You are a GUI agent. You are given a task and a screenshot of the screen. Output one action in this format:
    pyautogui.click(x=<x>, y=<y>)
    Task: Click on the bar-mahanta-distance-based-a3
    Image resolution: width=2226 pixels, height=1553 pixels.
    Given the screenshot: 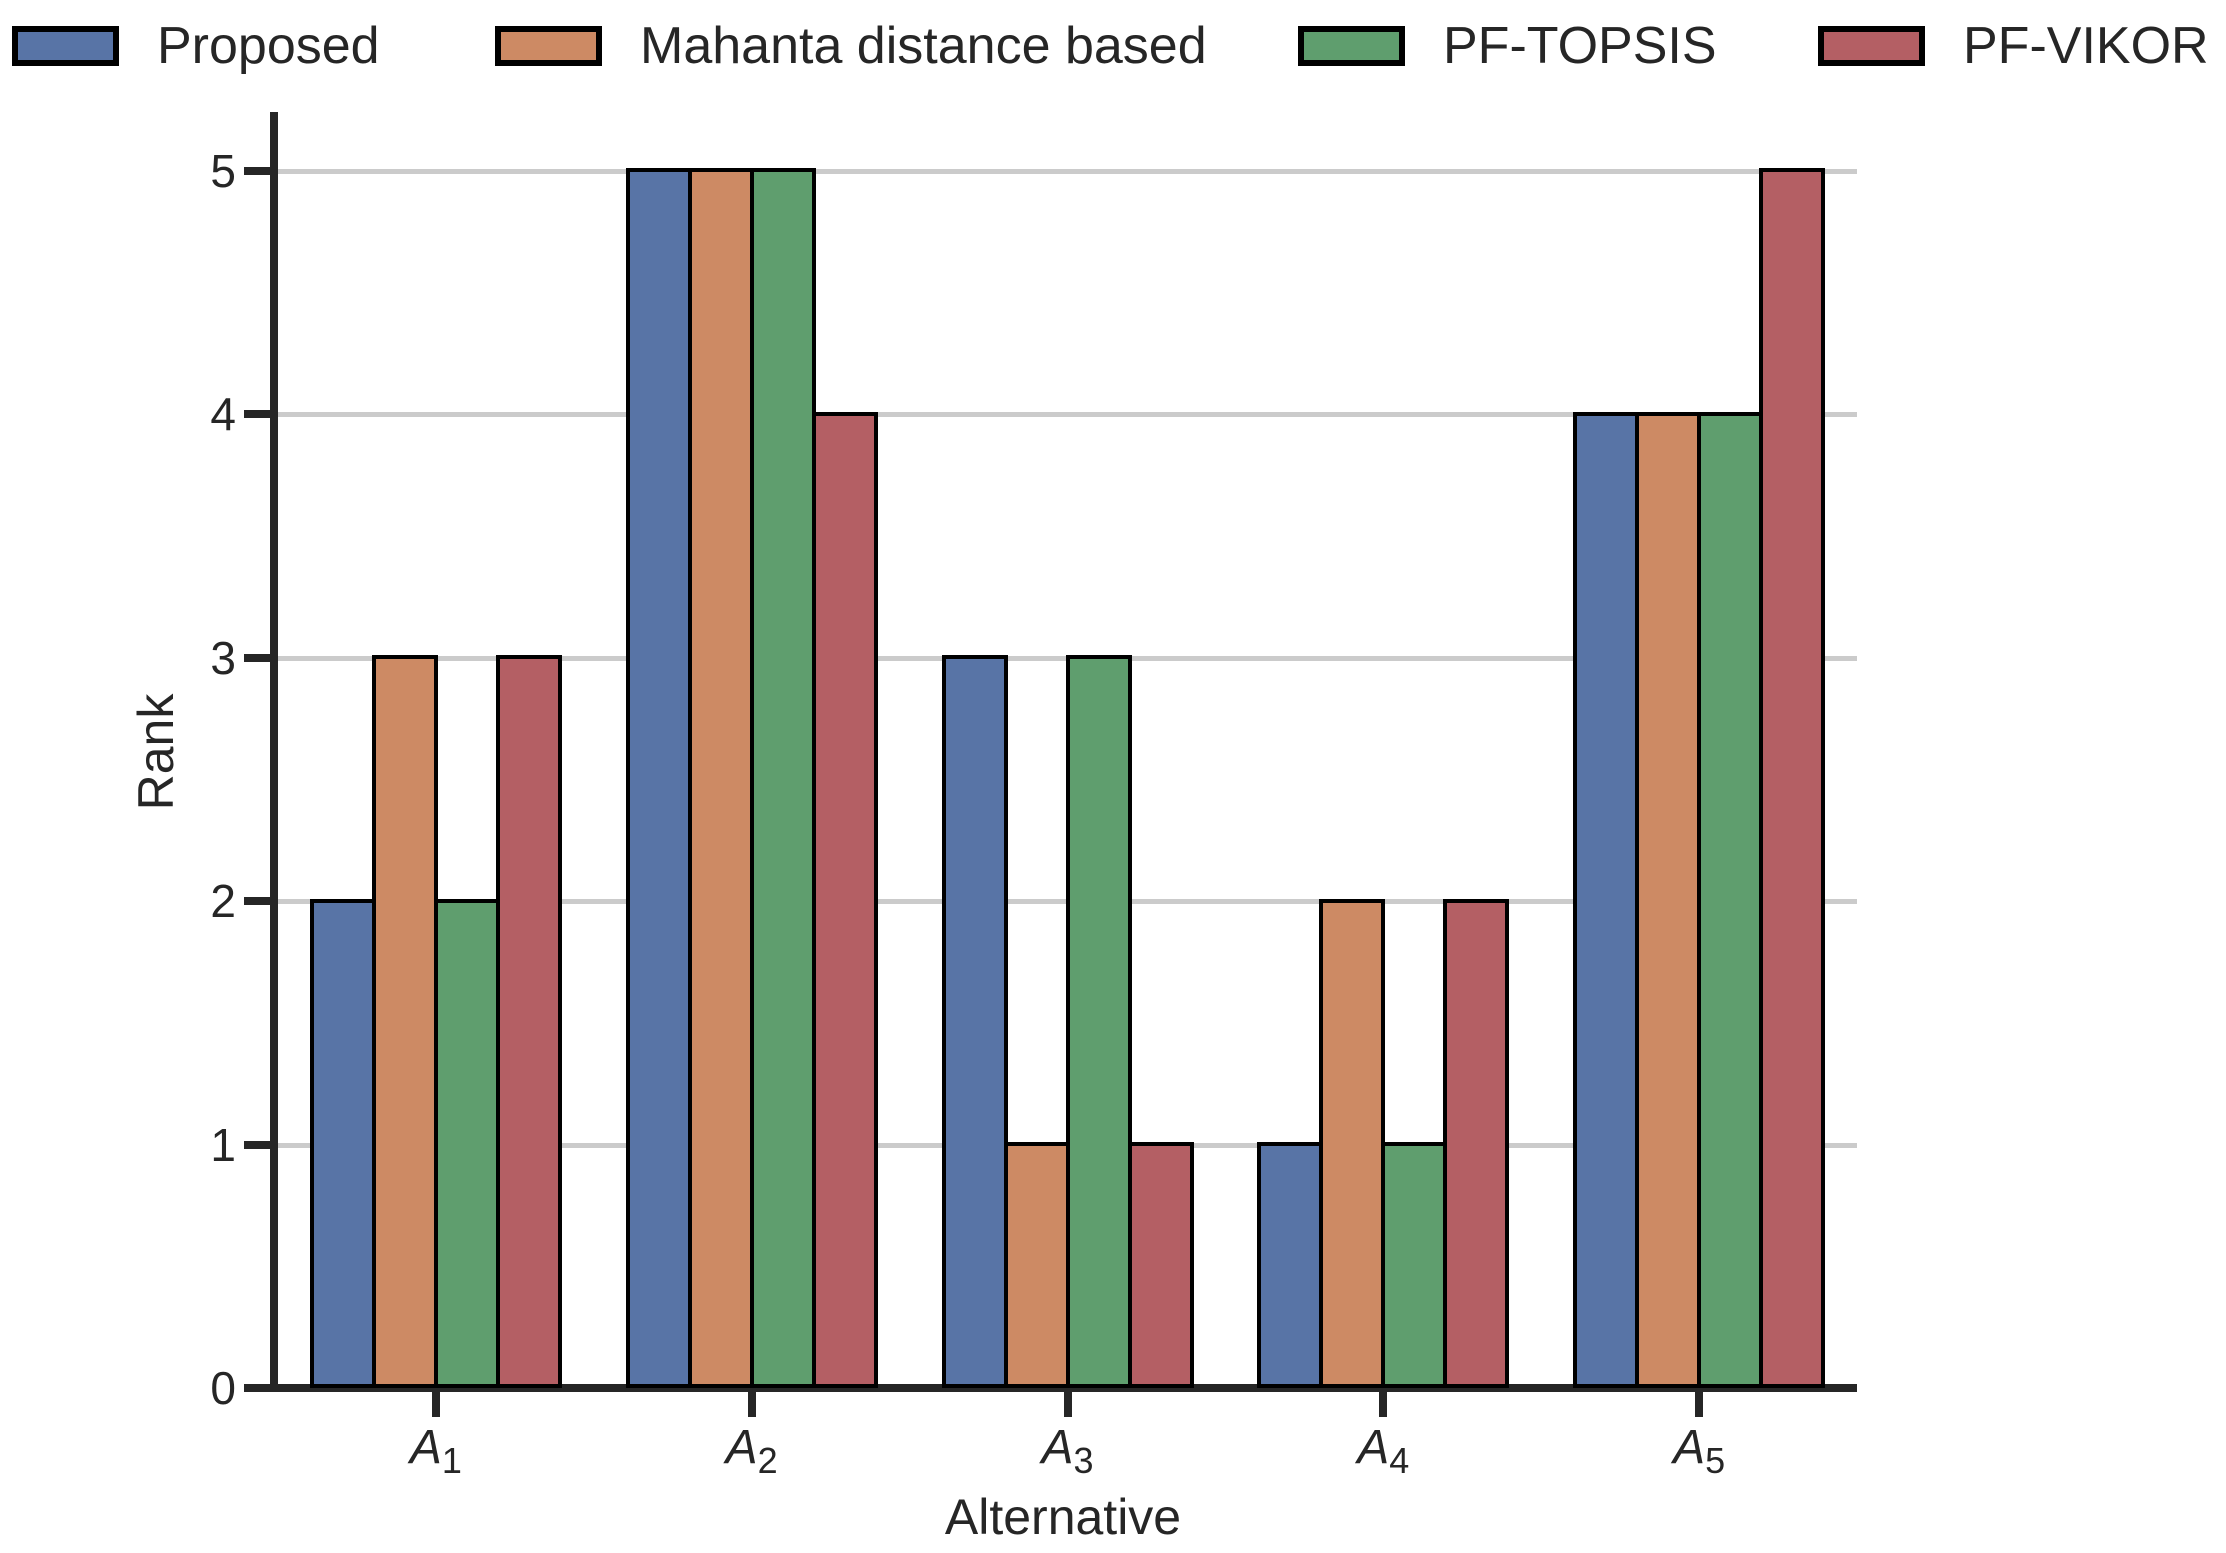 What is the action you would take?
    pyautogui.click(x=1036, y=1265)
    